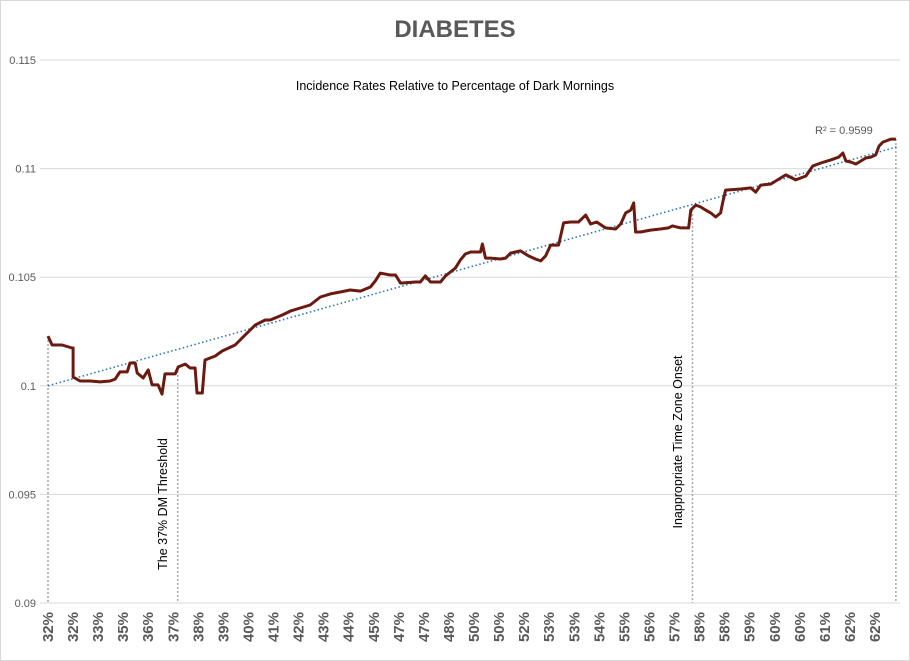 The height and width of the screenshot is (661, 910). What do you see at coordinates (599, 627) in the screenshot?
I see `x-tick-label: 54%` at bounding box center [599, 627].